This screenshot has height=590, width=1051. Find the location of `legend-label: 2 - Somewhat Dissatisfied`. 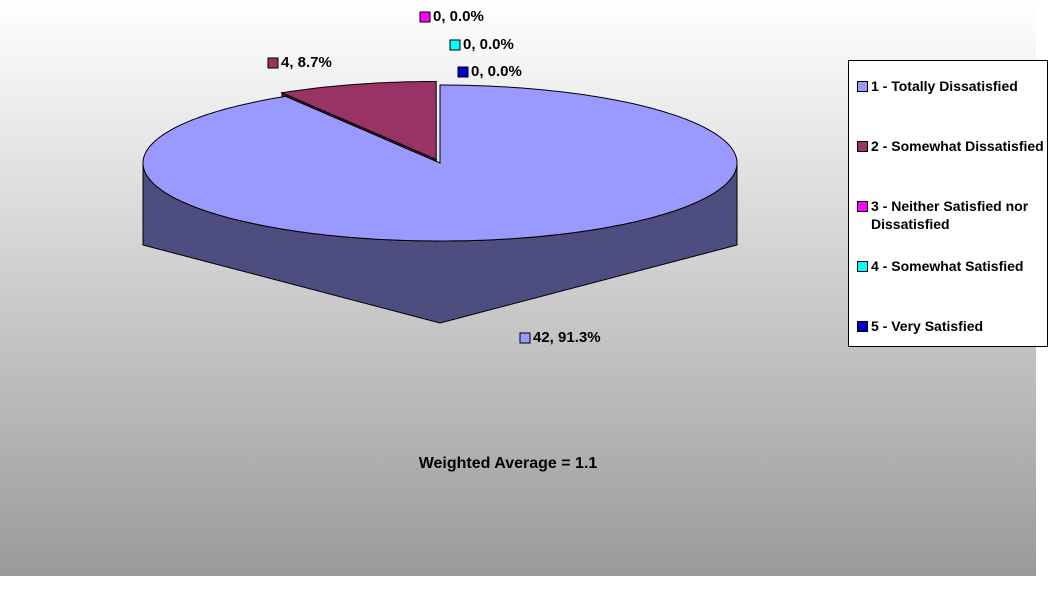

legend-label: 2 - Somewhat Dissatisfied is located at coordinates (957, 146).